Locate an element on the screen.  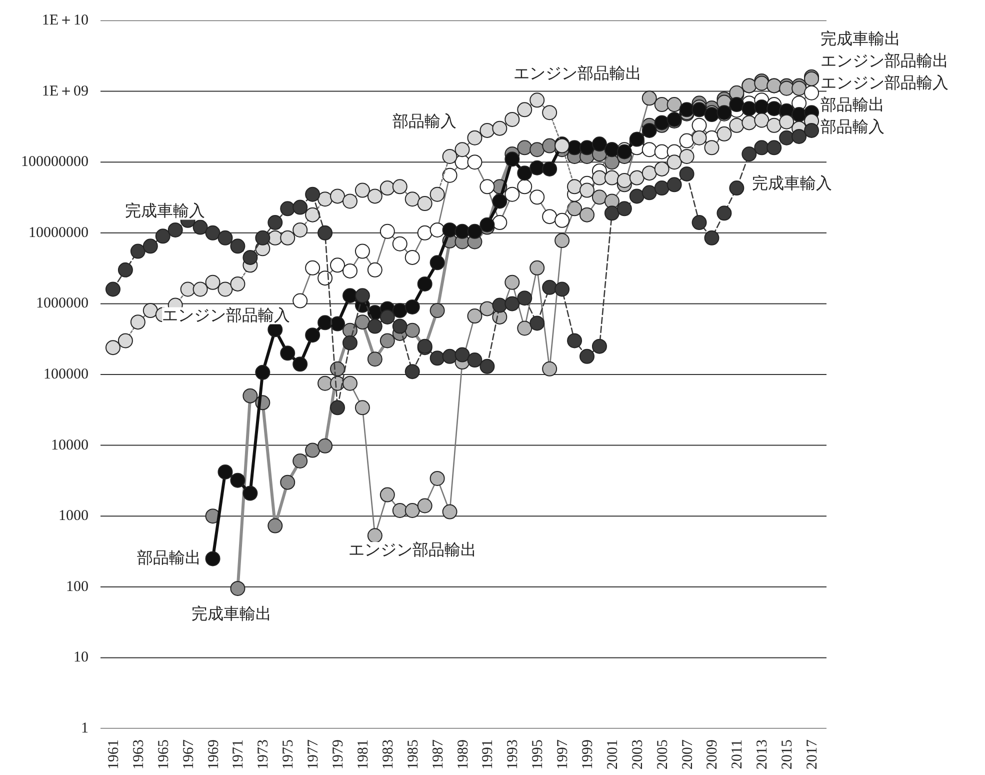
x-tick-label: 2017 is located at coordinates (812, 754).